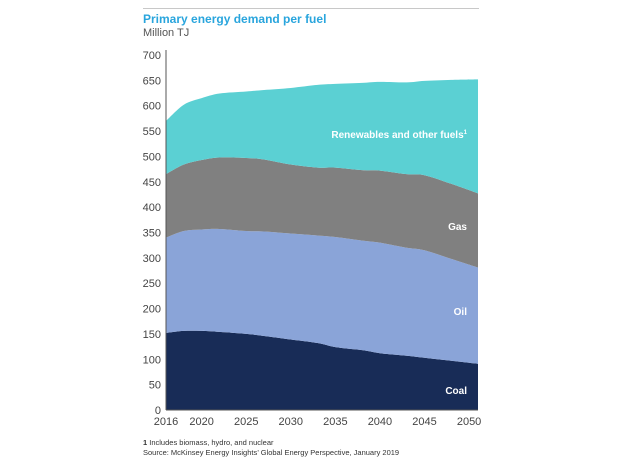 Image resolution: width=622 pixels, height=471 pixels. I want to click on y-tick-label: 150, so click(152, 335).